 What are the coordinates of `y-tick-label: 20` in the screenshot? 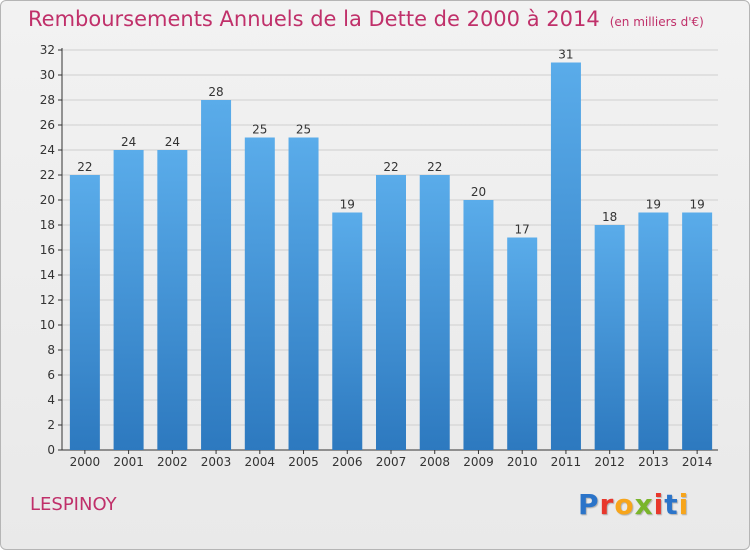 It's located at (47, 200).